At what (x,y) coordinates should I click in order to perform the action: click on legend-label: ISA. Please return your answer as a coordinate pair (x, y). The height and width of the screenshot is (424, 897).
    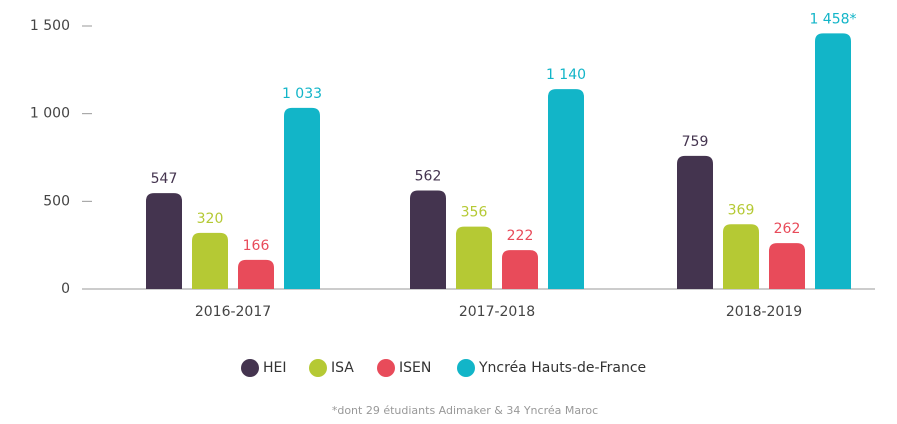
    Looking at the image, I should click on (342, 368).